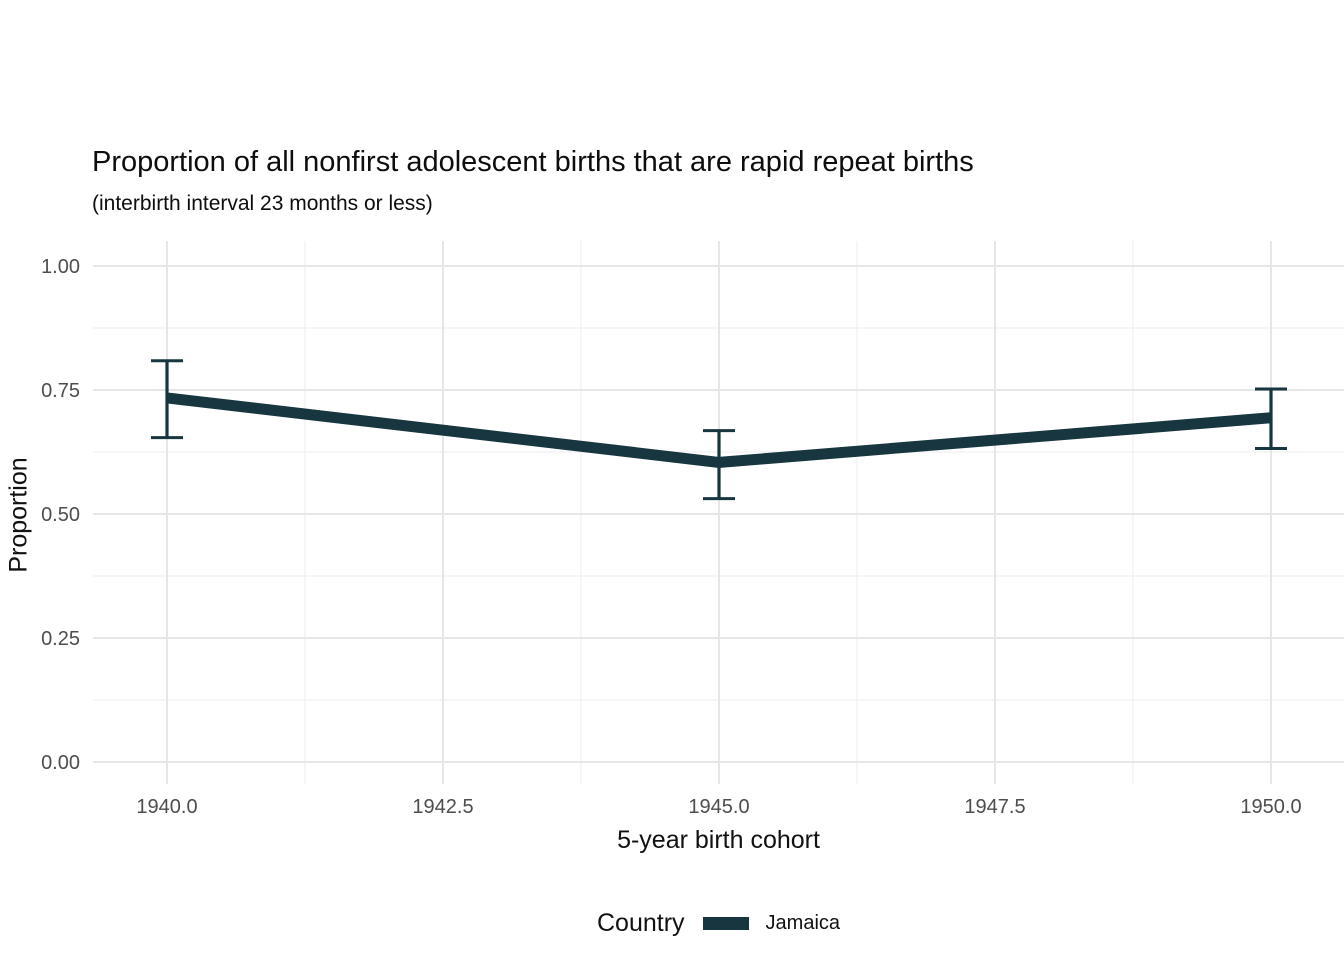  Describe the element at coordinates (718, 807) in the screenshot. I see `x-tick-label: 1945.0` at that location.